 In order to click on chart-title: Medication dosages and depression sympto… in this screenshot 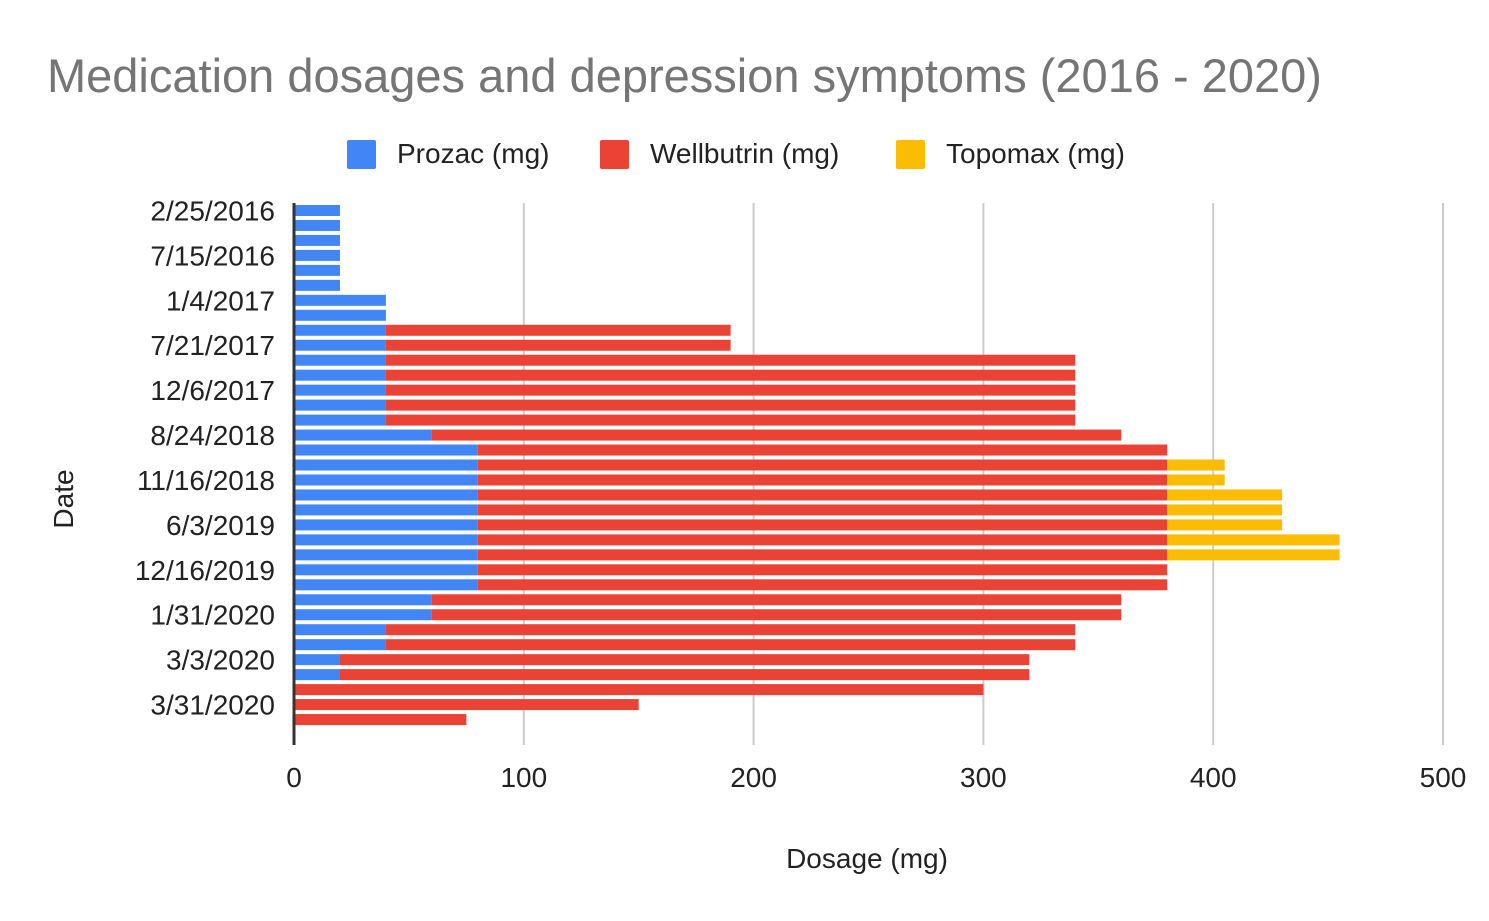, I will do `click(684, 75)`.